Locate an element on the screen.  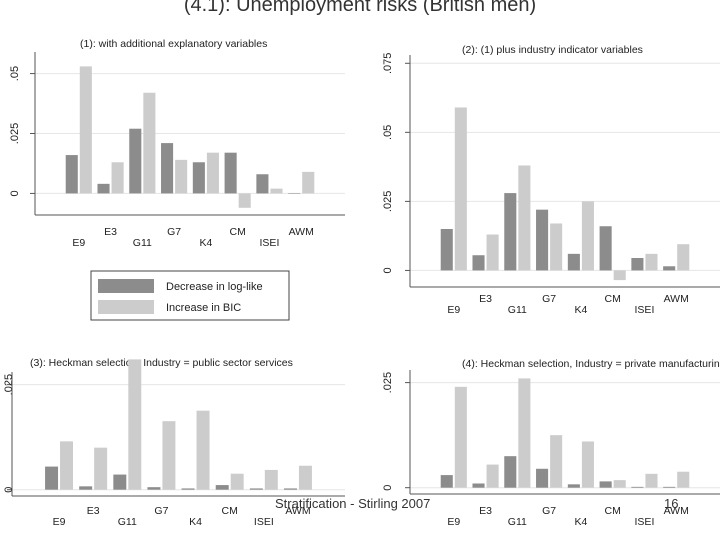
page-number: 16 is located at coordinates (671, 503).